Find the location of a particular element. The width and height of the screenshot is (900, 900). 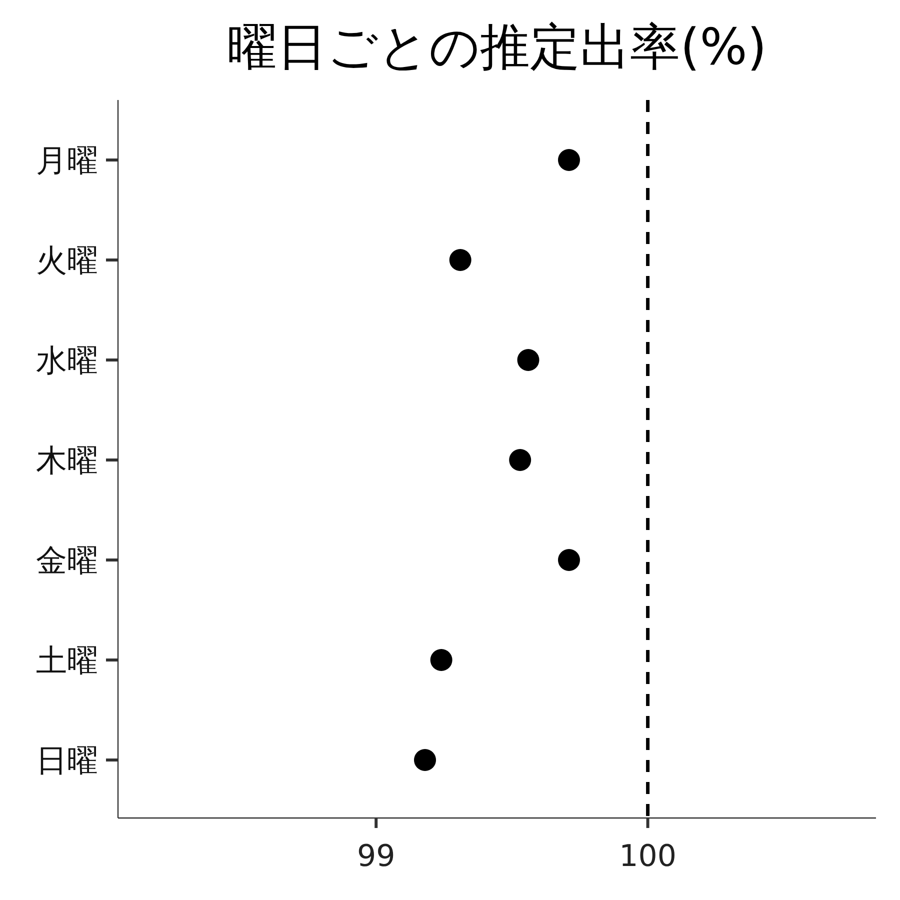

y-tick-label: 火曜 is located at coordinates (67, 261).